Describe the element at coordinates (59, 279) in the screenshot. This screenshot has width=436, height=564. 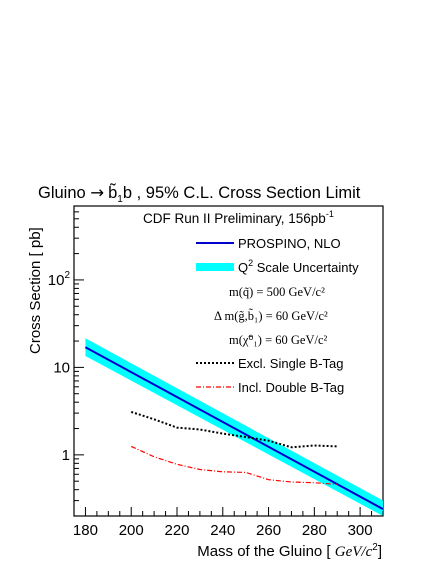
I see `y-tick-label: 102` at that location.